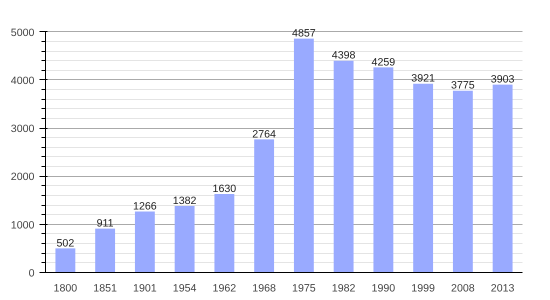 Image resolution: width=550 pixels, height=300 pixels. What do you see at coordinates (304, 288) in the screenshot?
I see `x-tick-label: 1975` at bounding box center [304, 288].